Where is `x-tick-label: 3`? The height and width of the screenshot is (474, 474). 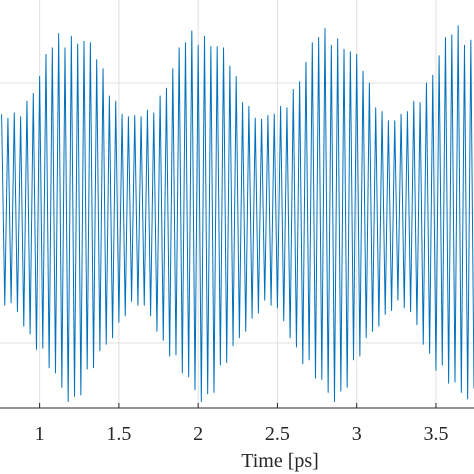 x-tick-label: 3 is located at coordinates (357, 434).